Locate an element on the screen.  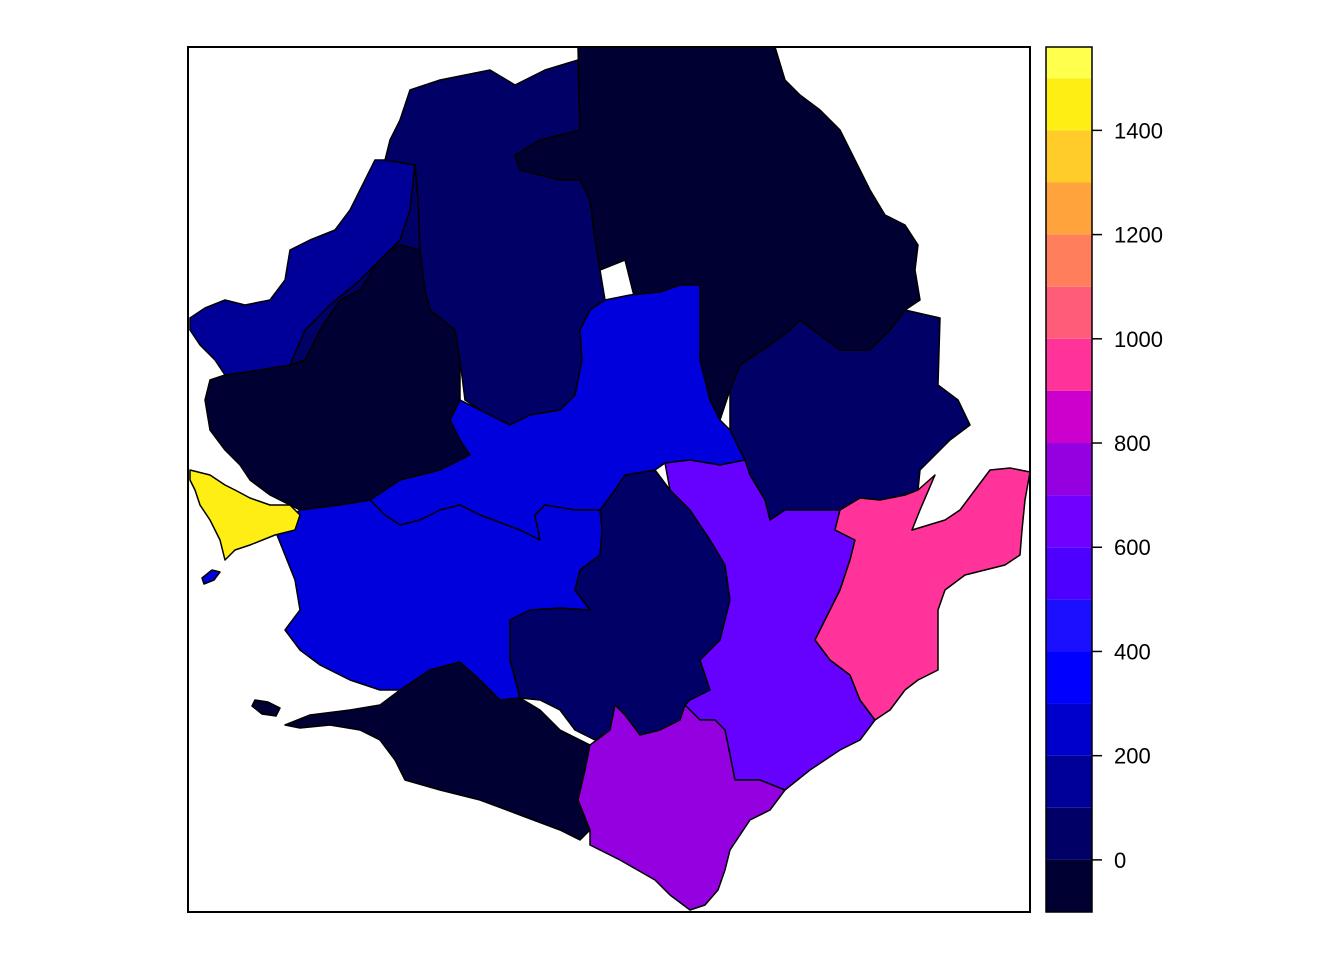
region-far-southeast is located at coordinates (922, 594).